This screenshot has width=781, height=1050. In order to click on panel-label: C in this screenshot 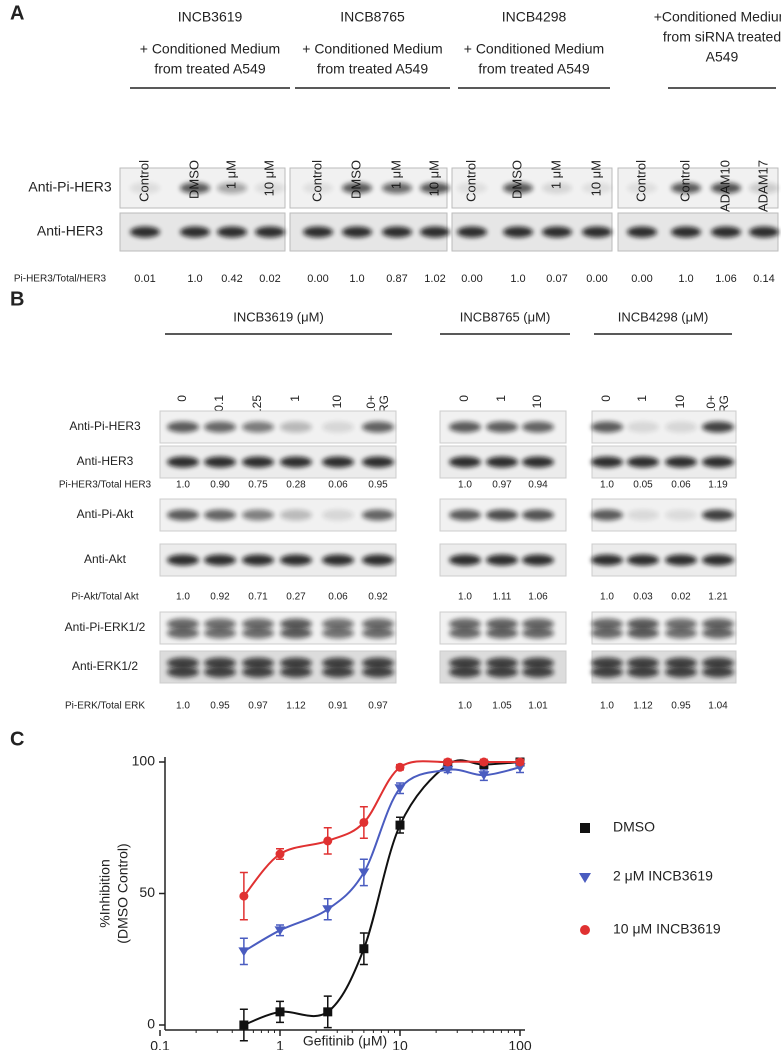, I will do `click(17, 739)`.